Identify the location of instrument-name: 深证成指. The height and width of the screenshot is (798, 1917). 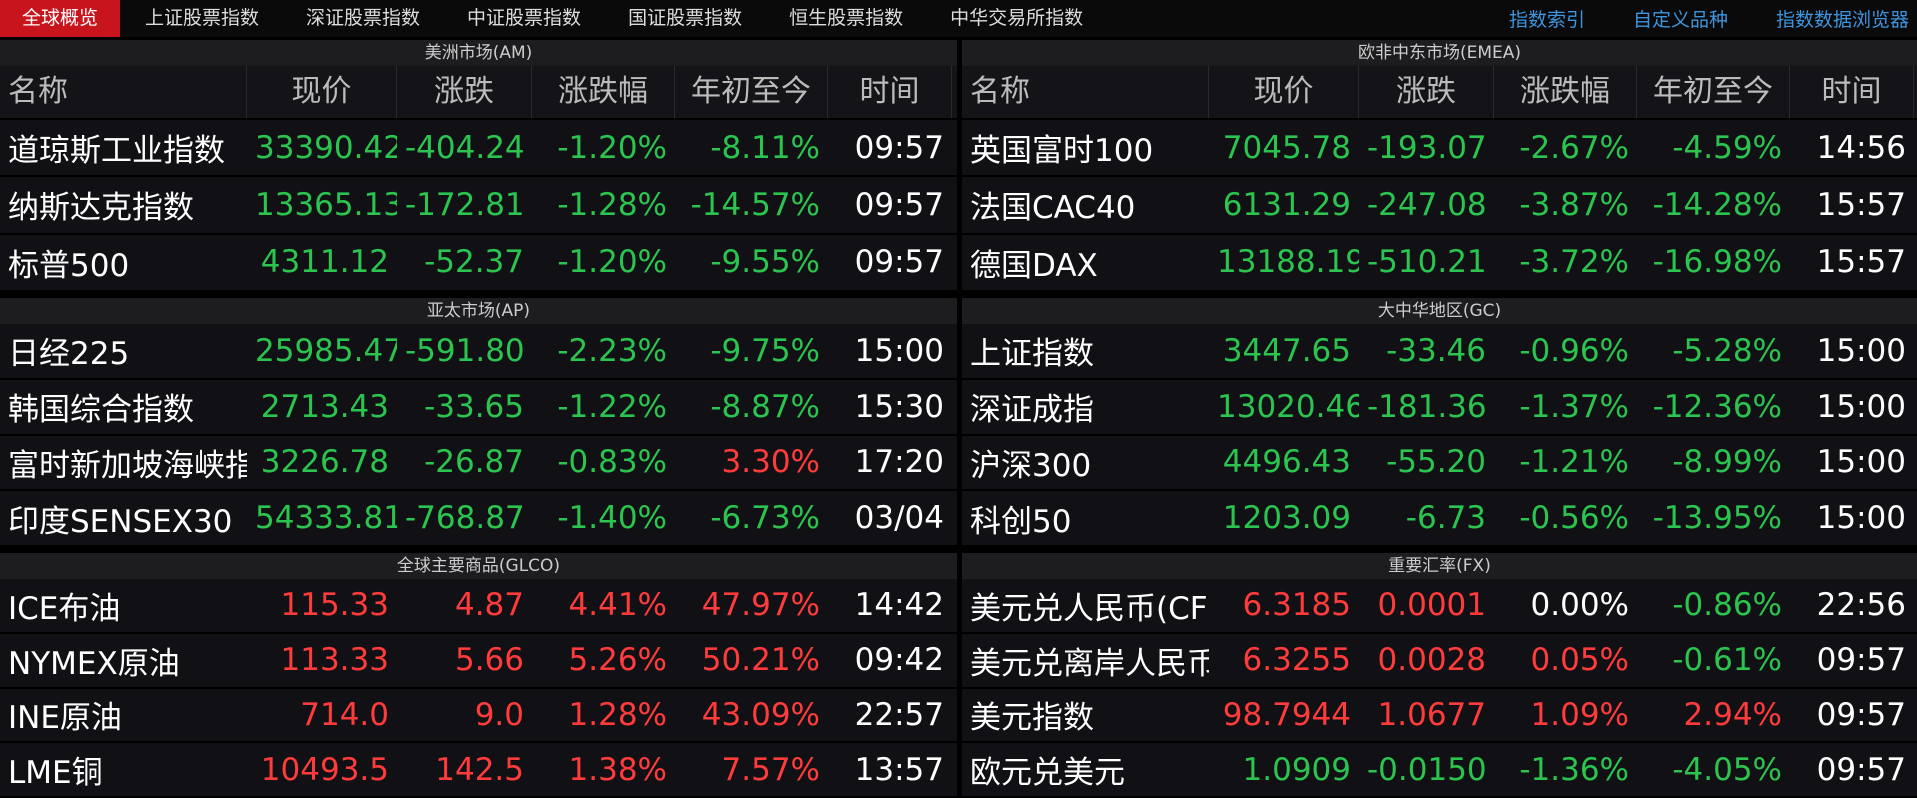
(1032, 410).